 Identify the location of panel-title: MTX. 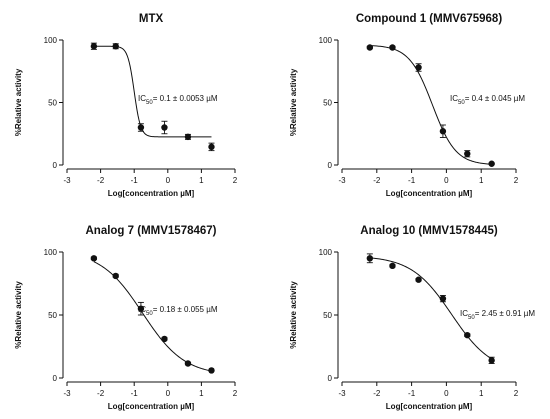
(151, 19).